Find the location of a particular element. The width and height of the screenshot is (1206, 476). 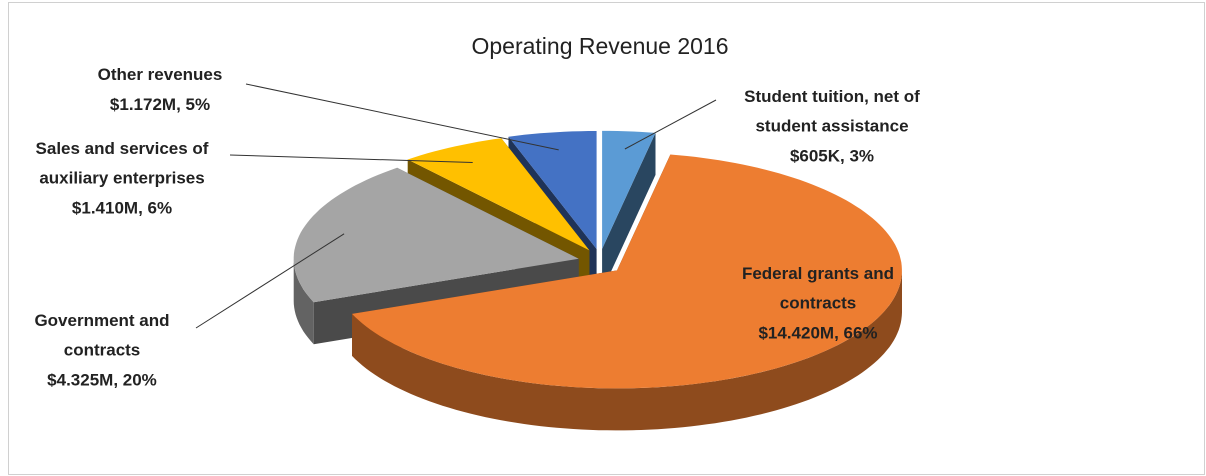

label-line: Other revenues is located at coordinates (160, 74).